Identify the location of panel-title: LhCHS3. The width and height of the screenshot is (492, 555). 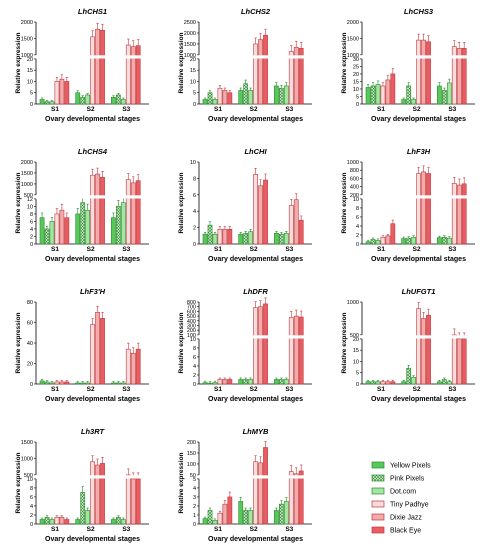
(419, 11).